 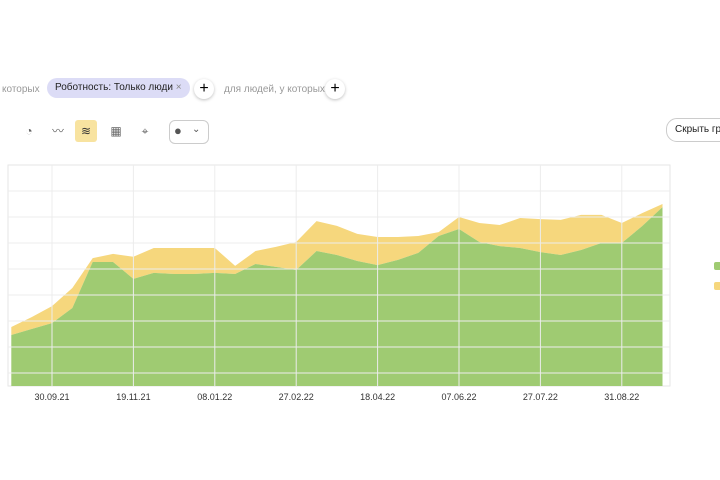 I want to click on x-tick-label: 08.01.22, so click(x=214, y=397).